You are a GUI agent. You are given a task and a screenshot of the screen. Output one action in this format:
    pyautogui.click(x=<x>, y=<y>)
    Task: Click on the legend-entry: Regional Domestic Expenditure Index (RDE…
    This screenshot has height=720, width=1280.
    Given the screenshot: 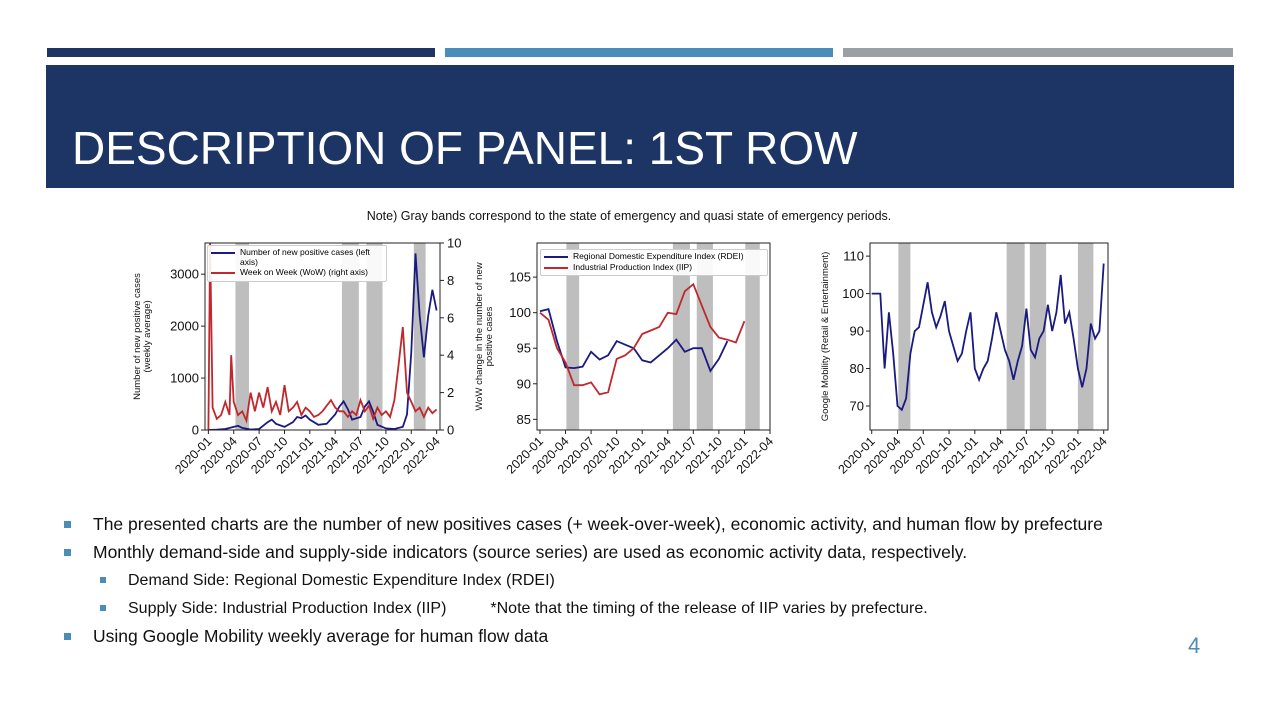 What is the action you would take?
    pyautogui.click(x=654, y=256)
    